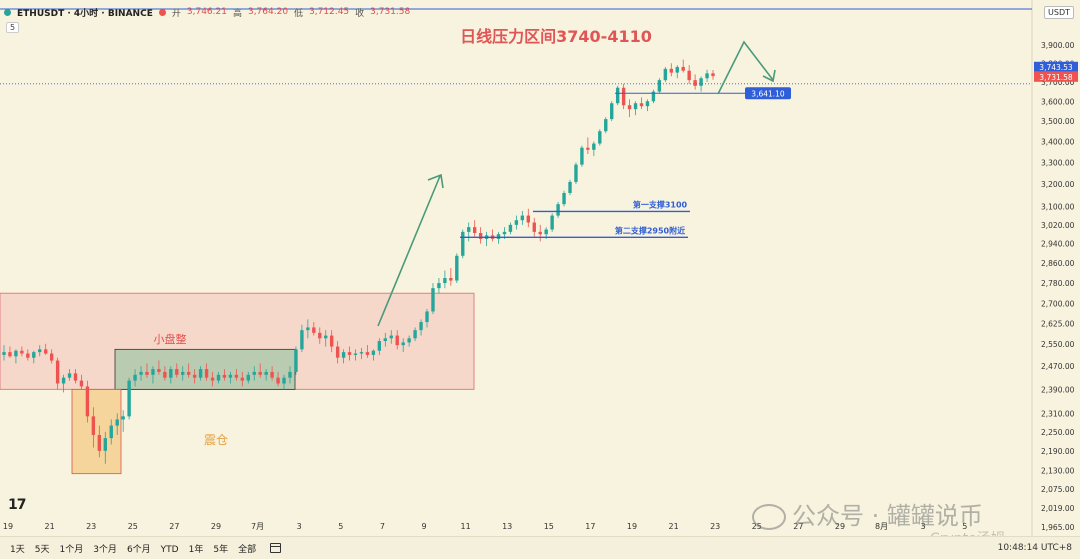  Describe the element at coordinates (650, 230) in the screenshot. I see `support2-label: 第二支撑2950附近` at that location.